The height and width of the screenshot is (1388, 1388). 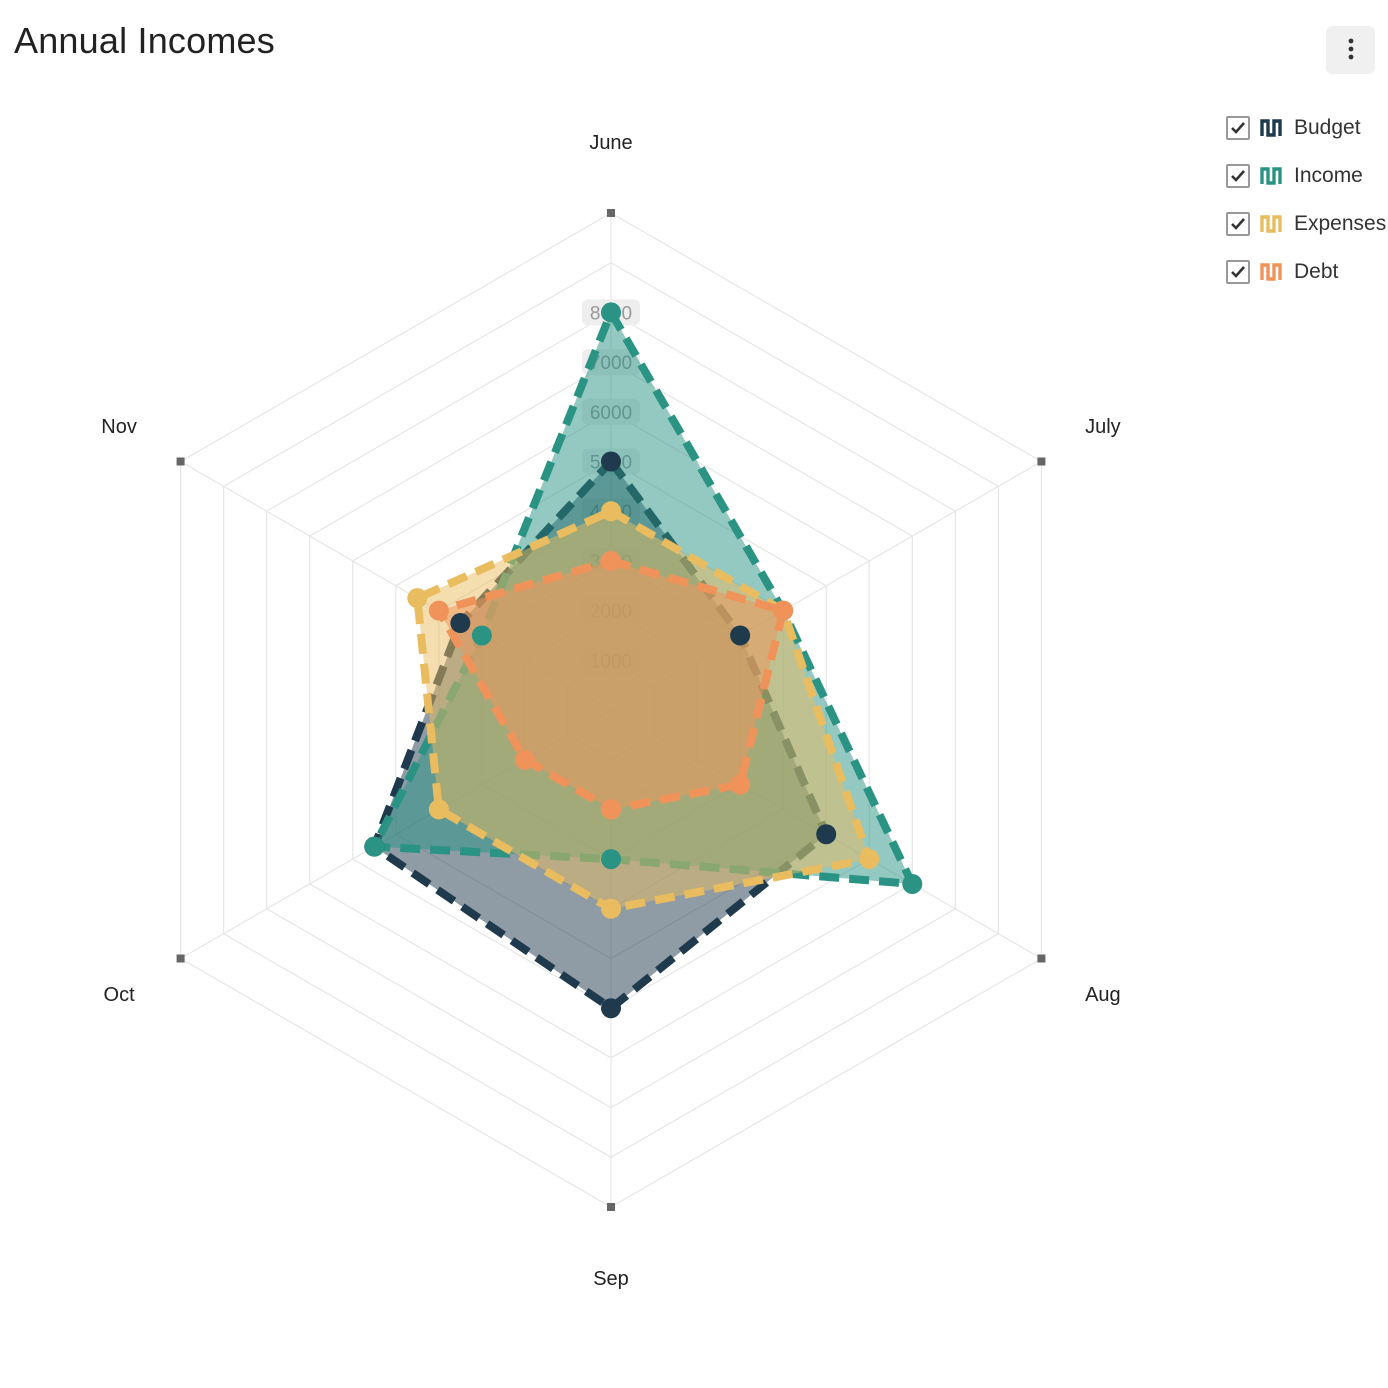 What do you see at coordinates (1328, 175) in the screenshot?
I see `legend-label: Income` at bounding box center [1328, 175].